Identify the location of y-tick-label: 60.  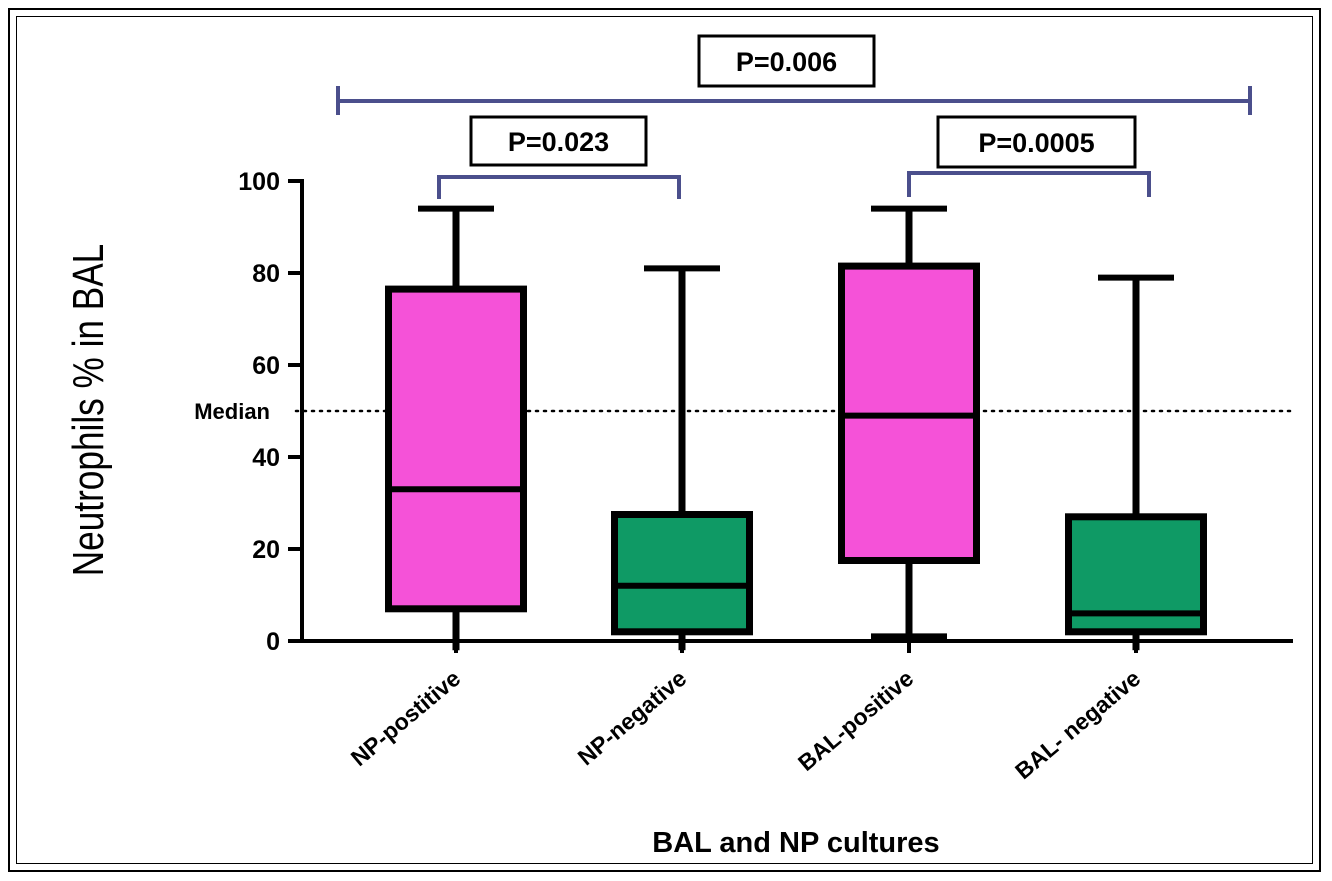
(266, 366).